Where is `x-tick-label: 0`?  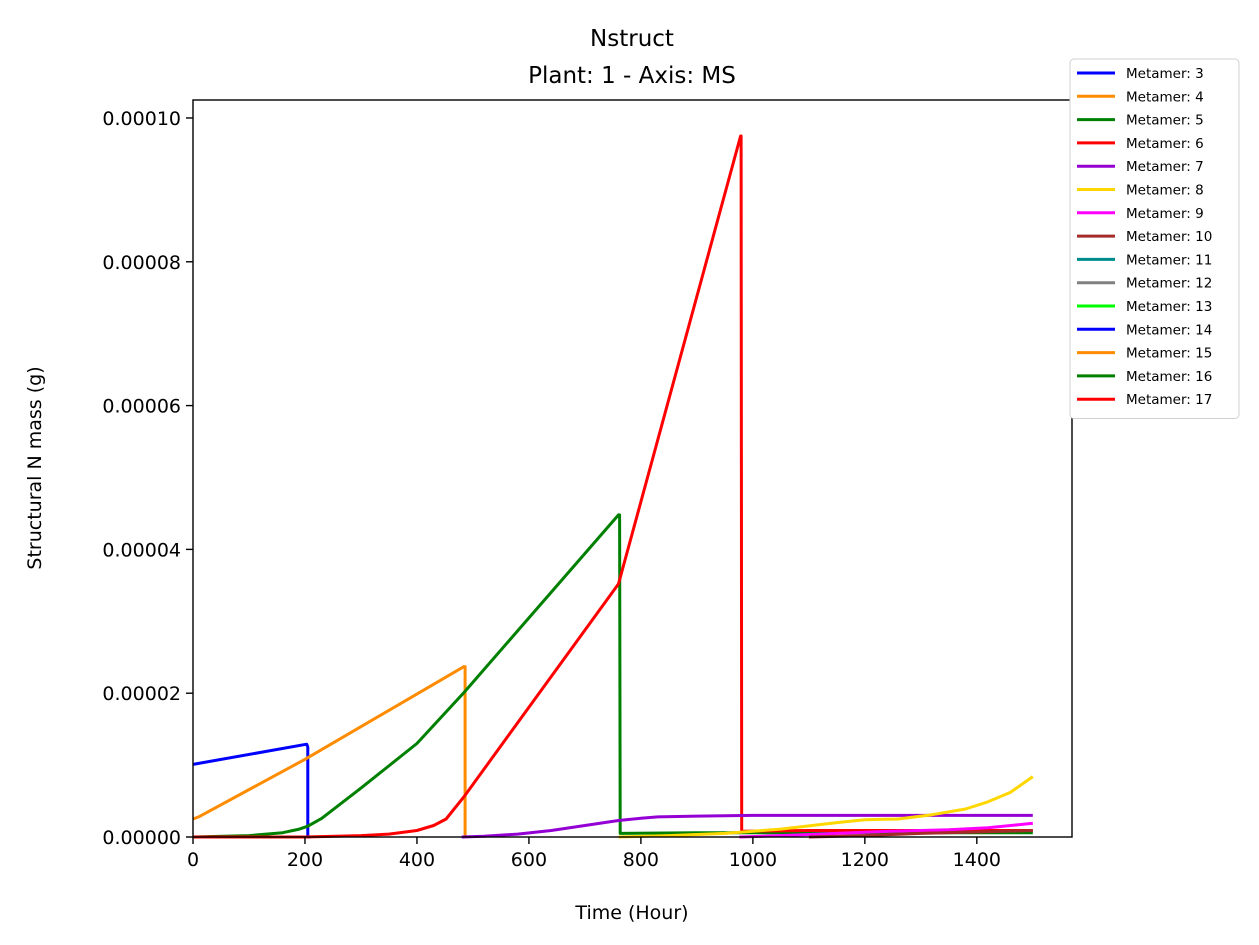 x-tick-label: 0 is located at coordinates (193, 860).